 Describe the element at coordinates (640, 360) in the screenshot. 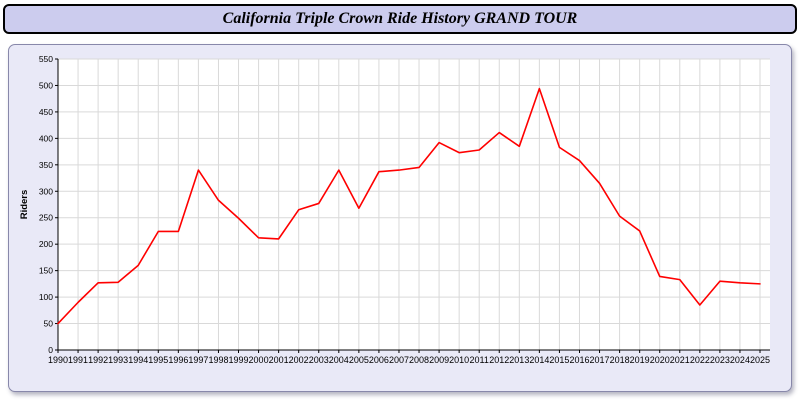

I see `svg-text: 2019` at that location.